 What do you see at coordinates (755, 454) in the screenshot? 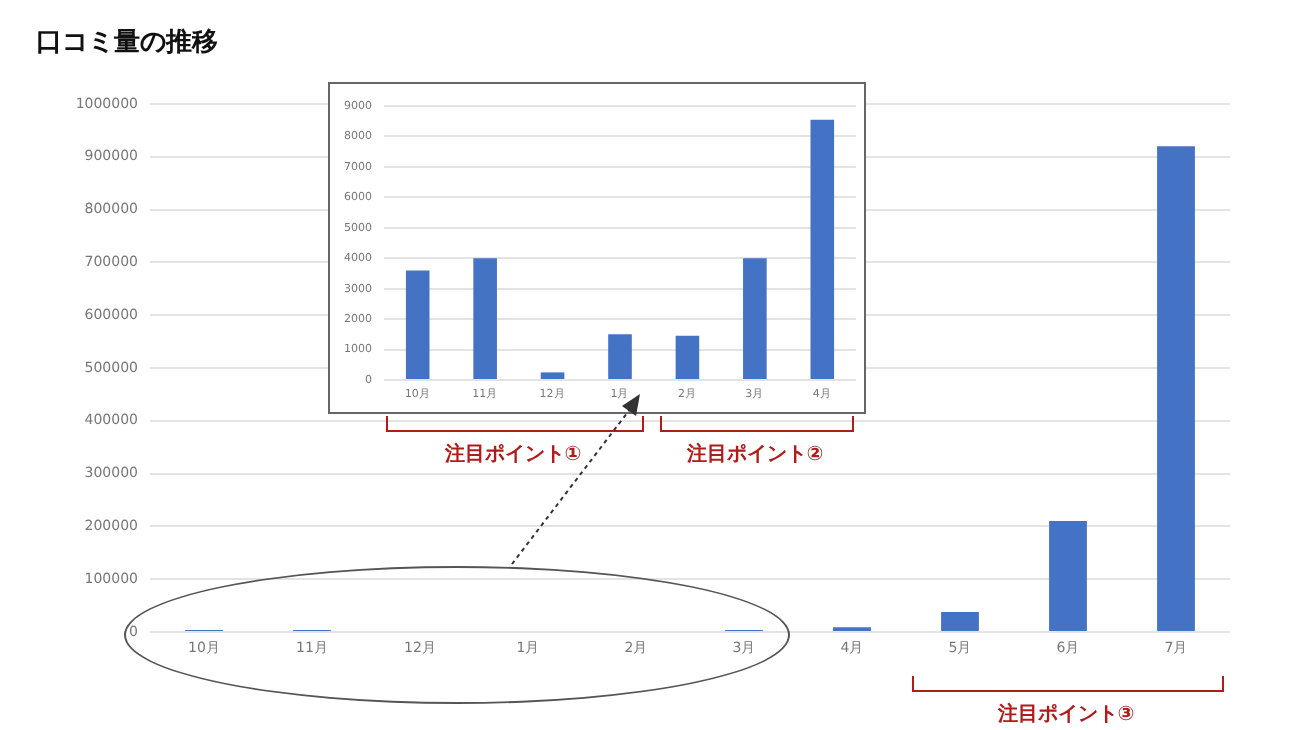
I see `annotation: 注目ポイント②` at bounding box center [755, 454].